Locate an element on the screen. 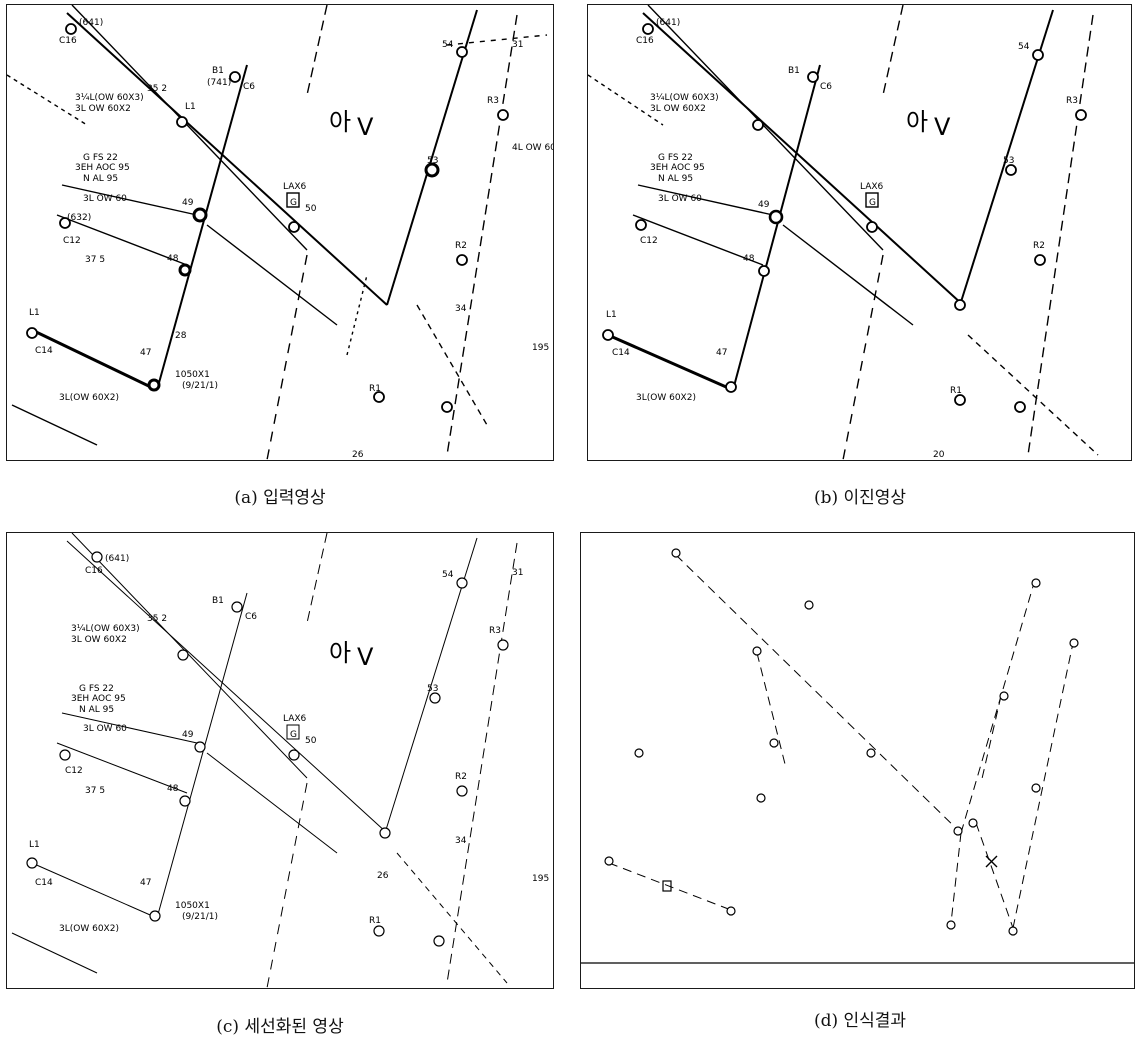 This screenshot has height=1038, width=1135. map-label: 3EH AOC 95 is located at coordinates (98, 699).